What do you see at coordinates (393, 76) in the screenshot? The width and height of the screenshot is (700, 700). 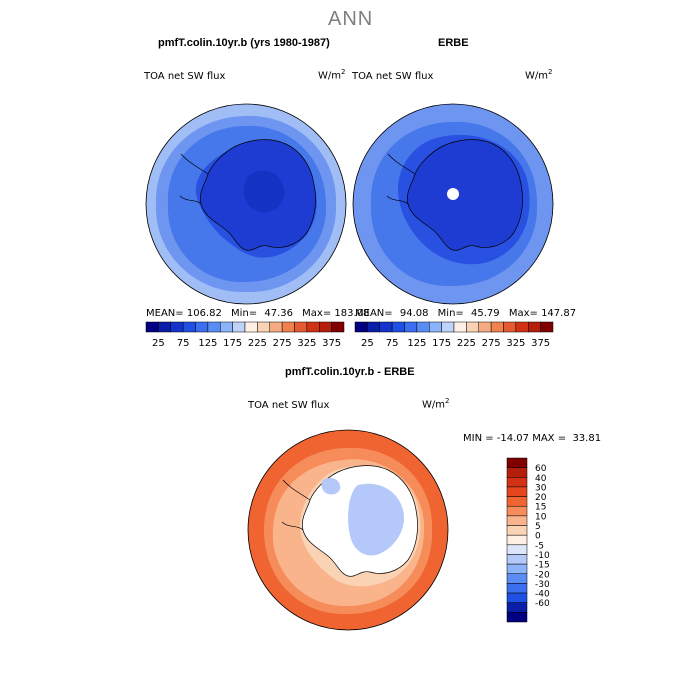 I see `panel2-variable-label: TOA net SW flux` at bounding box center [393, 76].